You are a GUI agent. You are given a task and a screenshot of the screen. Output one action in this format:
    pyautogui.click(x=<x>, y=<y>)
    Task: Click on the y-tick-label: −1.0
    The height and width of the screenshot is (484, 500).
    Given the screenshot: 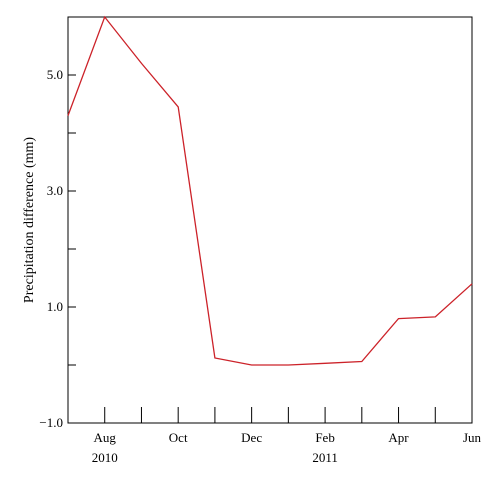 What is the action you would take?
    pyautogui.click(x=51, y=422)
    